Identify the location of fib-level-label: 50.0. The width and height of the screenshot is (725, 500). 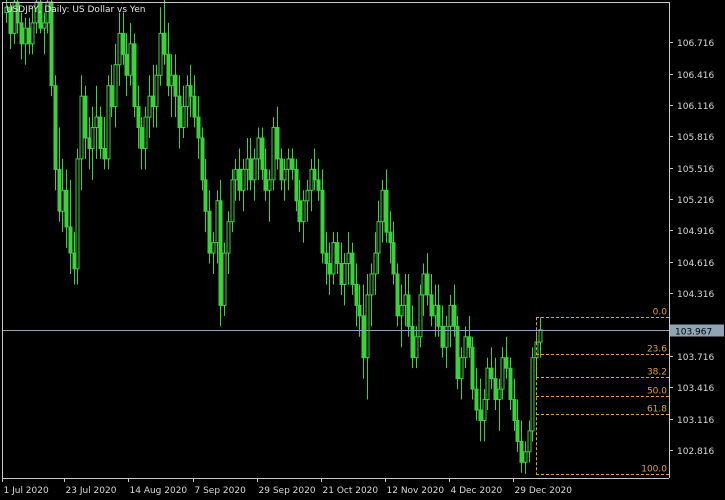
(657, 392).